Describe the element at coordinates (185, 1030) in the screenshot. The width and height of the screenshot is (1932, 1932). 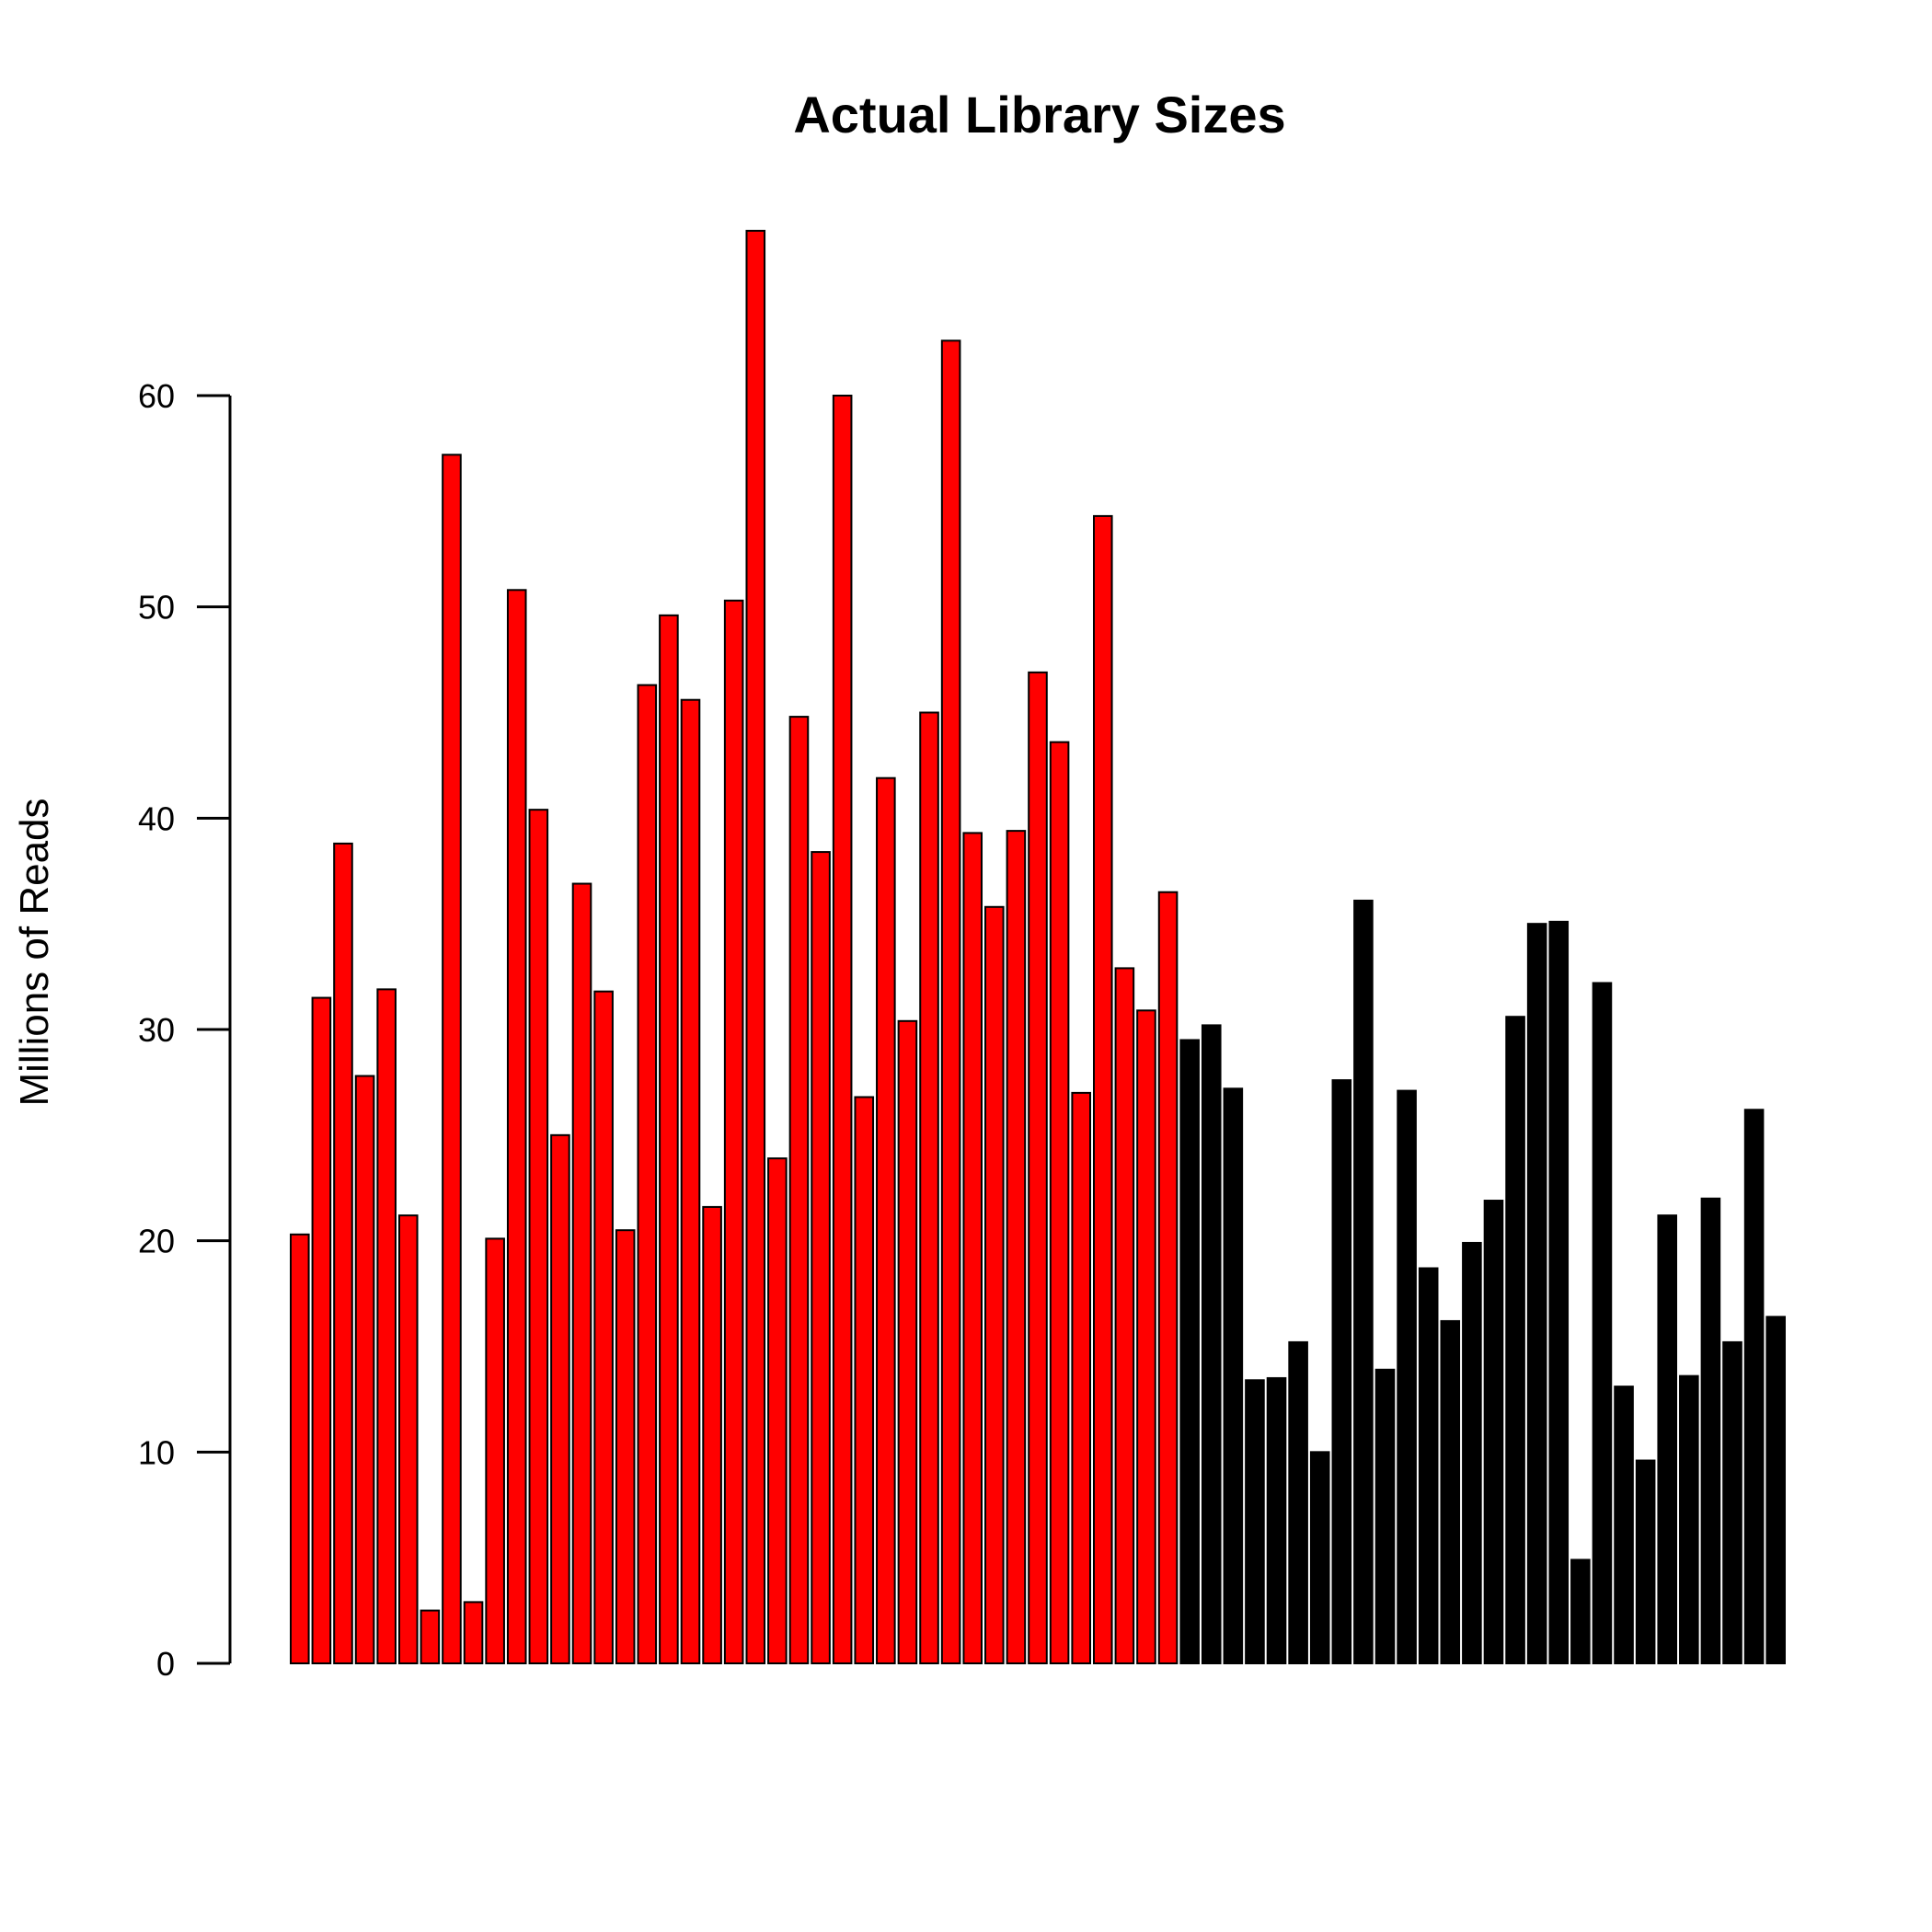
I see `y-axis: 0 10 20 30 40 50 60` at that location.